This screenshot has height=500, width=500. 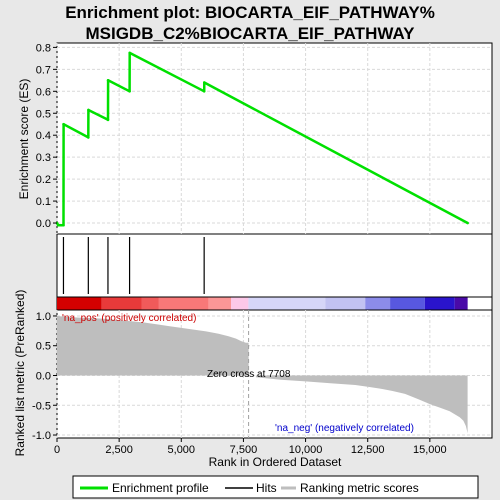 I want to click on es-ytick-label-3: 0.3, so click(x=43, y=158).